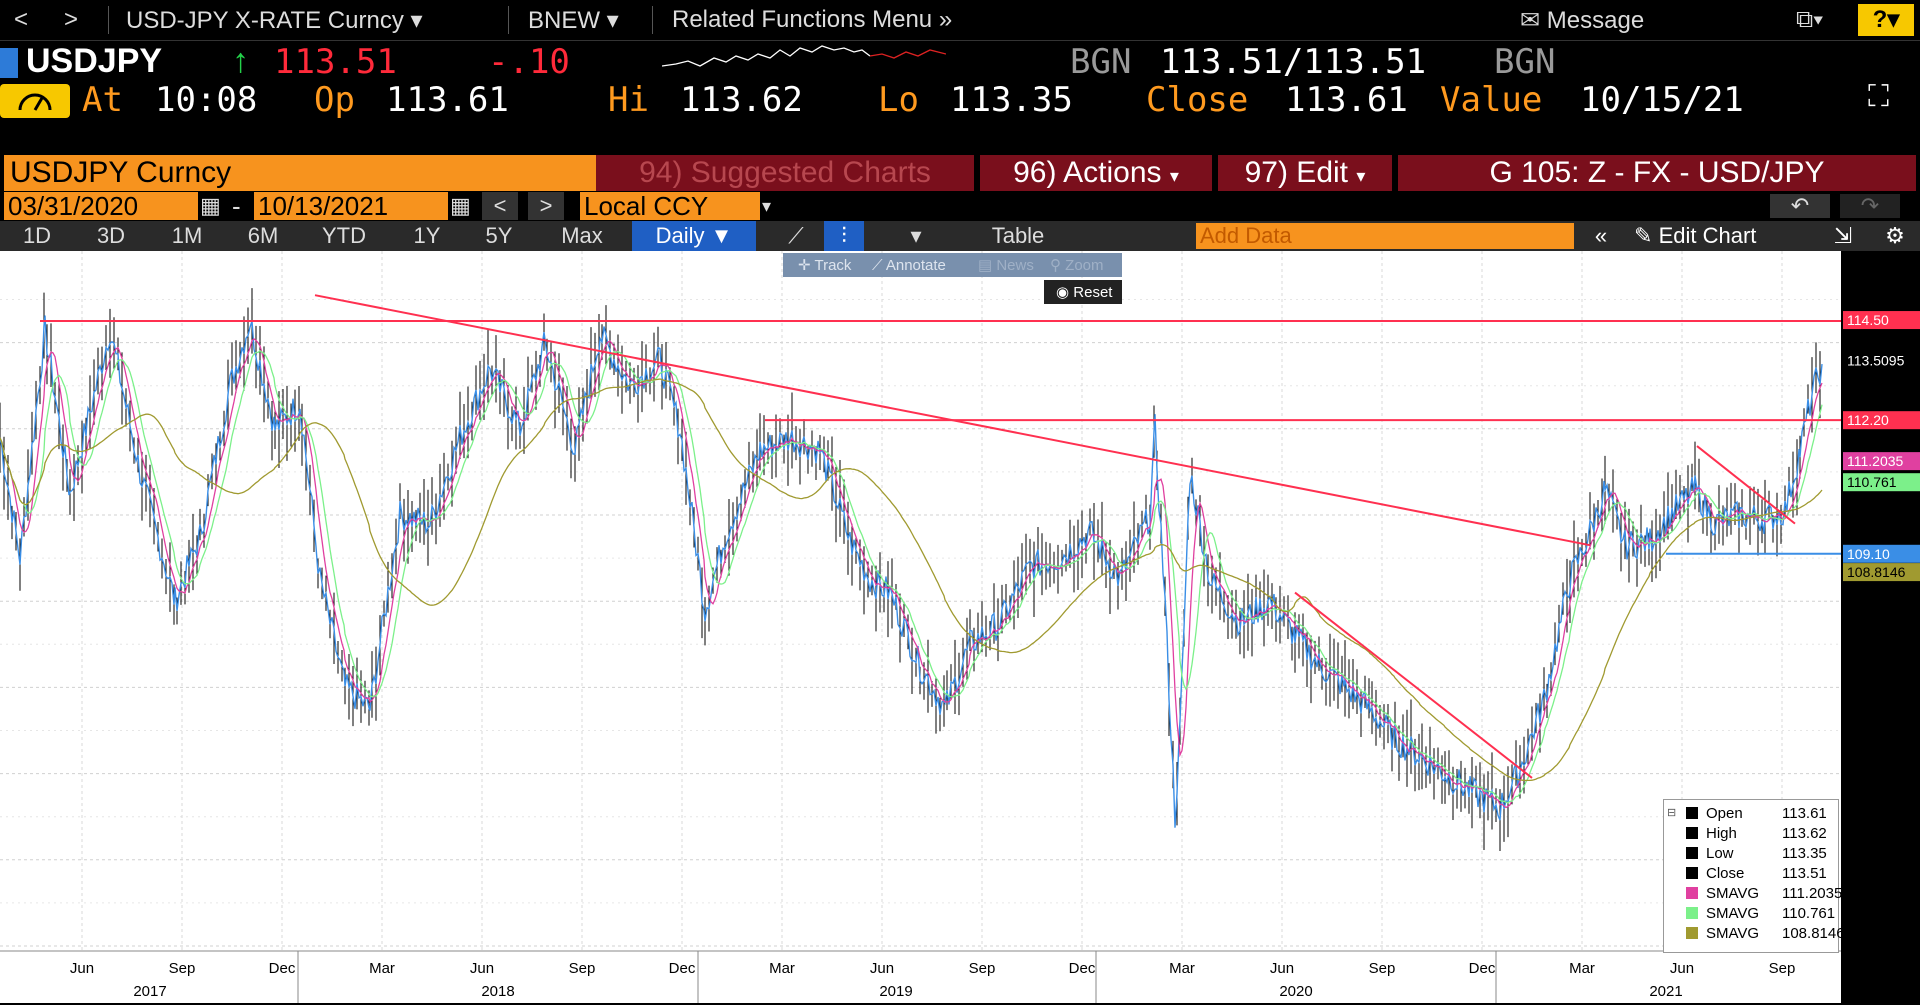 The width and height of the screenshot is (1920, 1005). I want to click on legend-row-high: High 113.62, so click(1756, 834).